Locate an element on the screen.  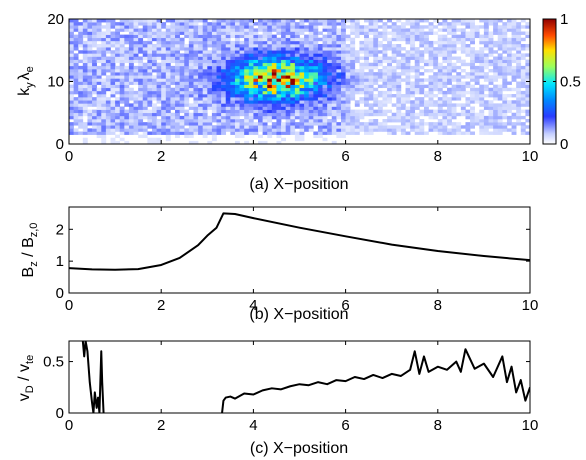
x-tick-label: 4 is located at coordinates (253, 425).